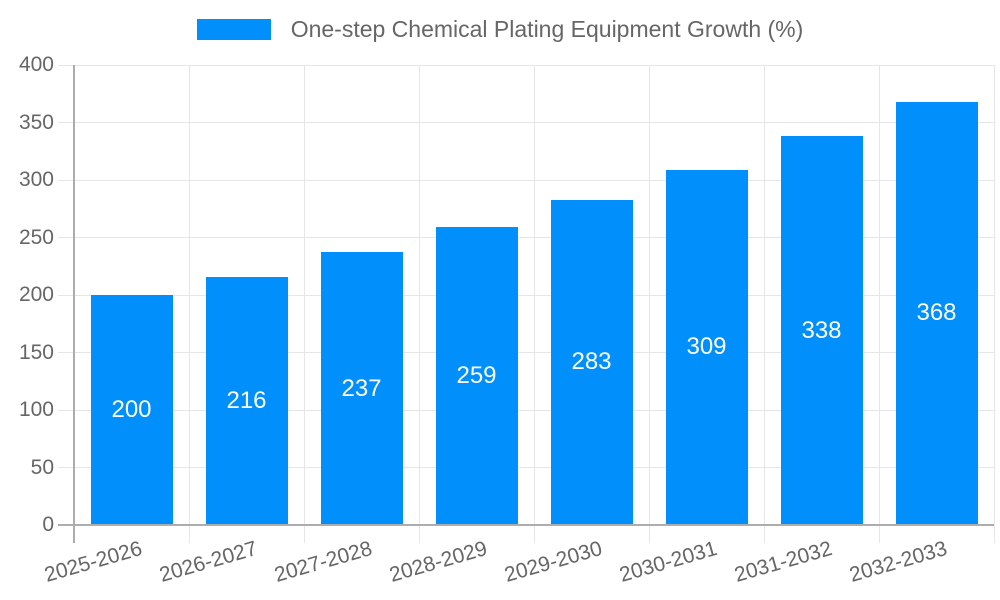 The image size is (1000, 600). I want to click on y-tick-label-0: 0, so click(48, 524).